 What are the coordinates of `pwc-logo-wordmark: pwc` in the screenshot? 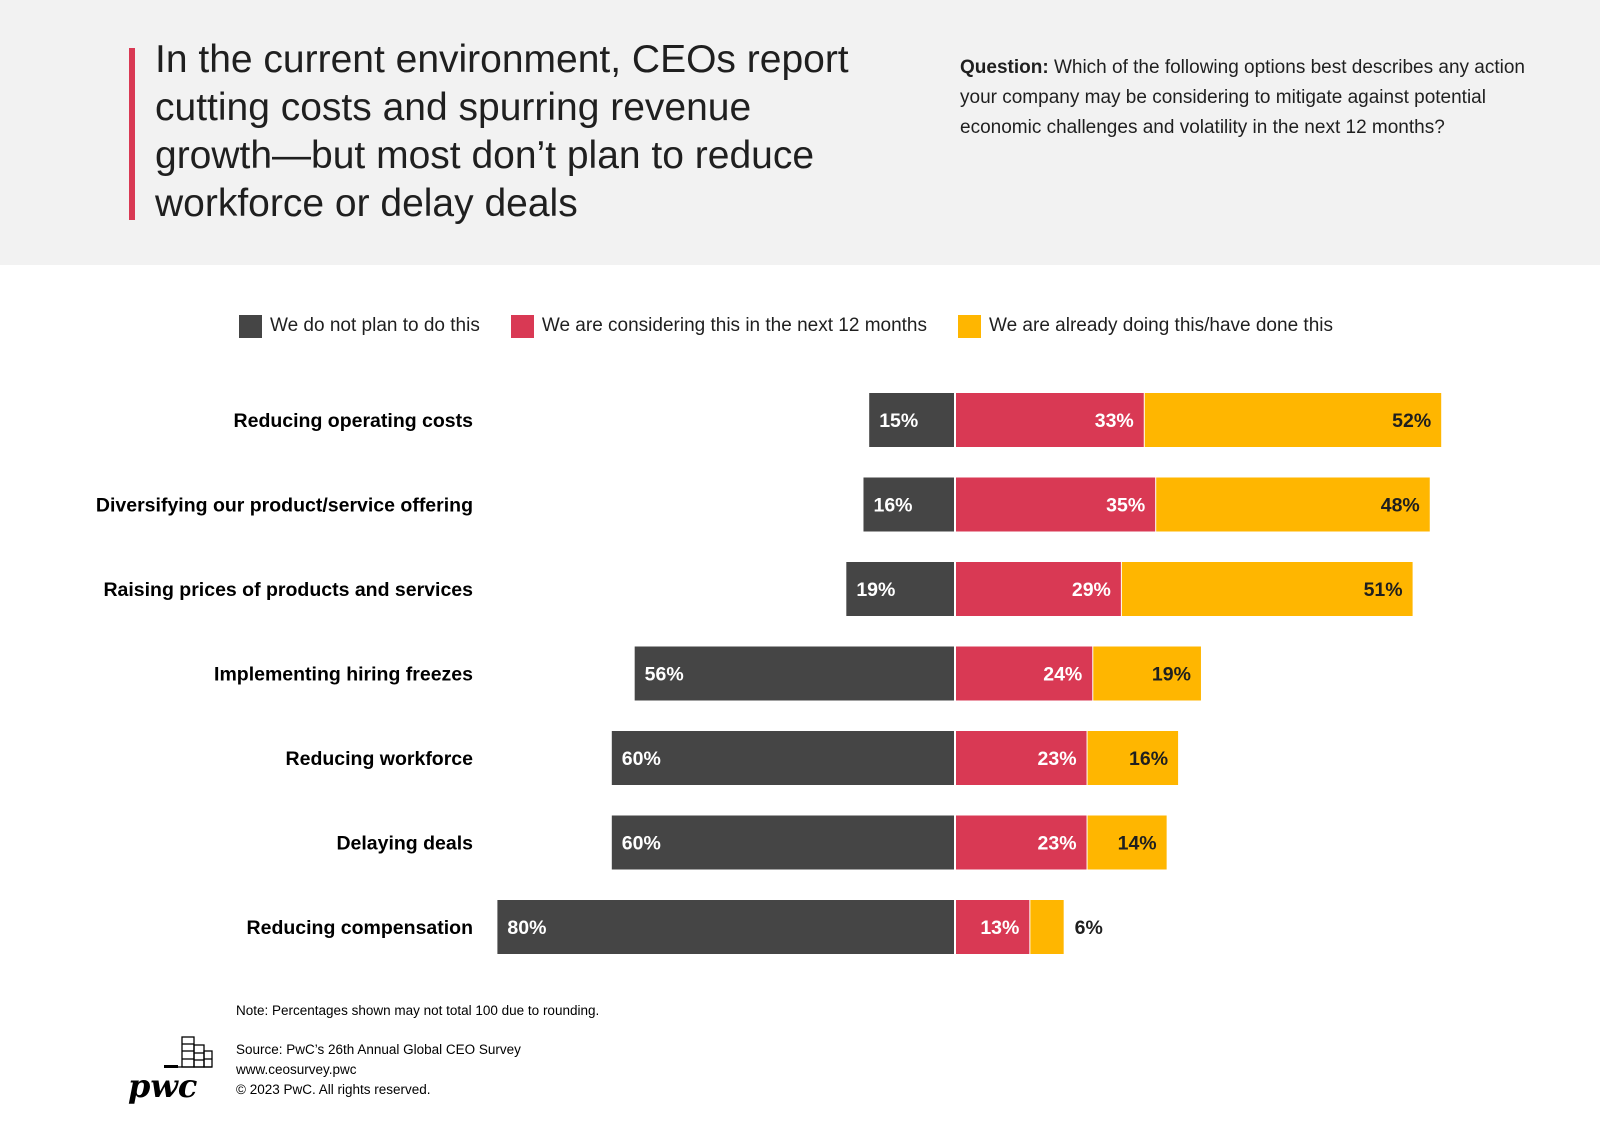 It's located at (162, 1086).